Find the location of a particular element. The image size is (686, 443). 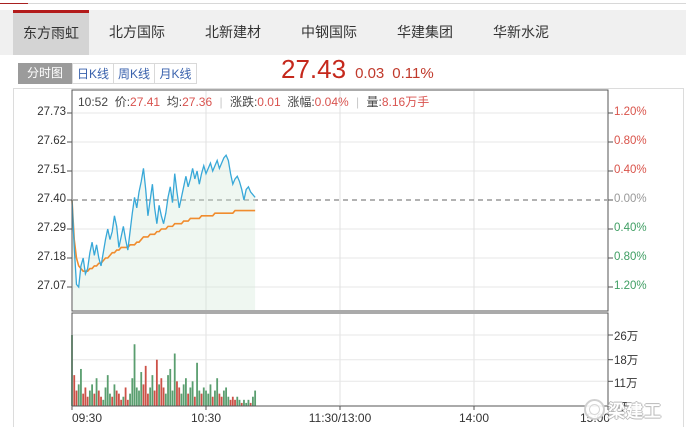

top-divider is located at coordinates (343, 3).